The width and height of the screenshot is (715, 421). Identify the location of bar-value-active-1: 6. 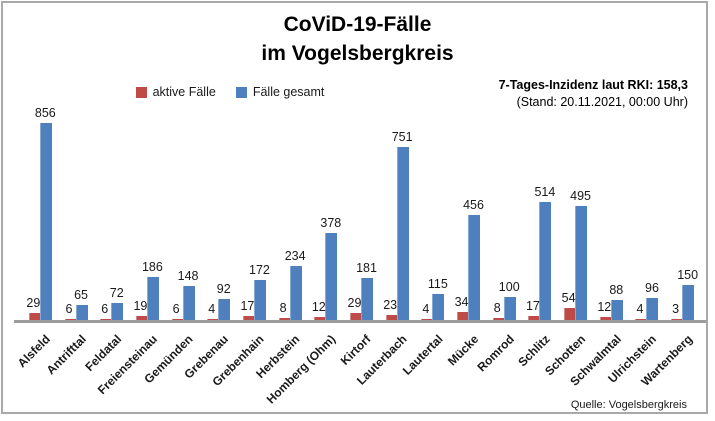
(69, 308).